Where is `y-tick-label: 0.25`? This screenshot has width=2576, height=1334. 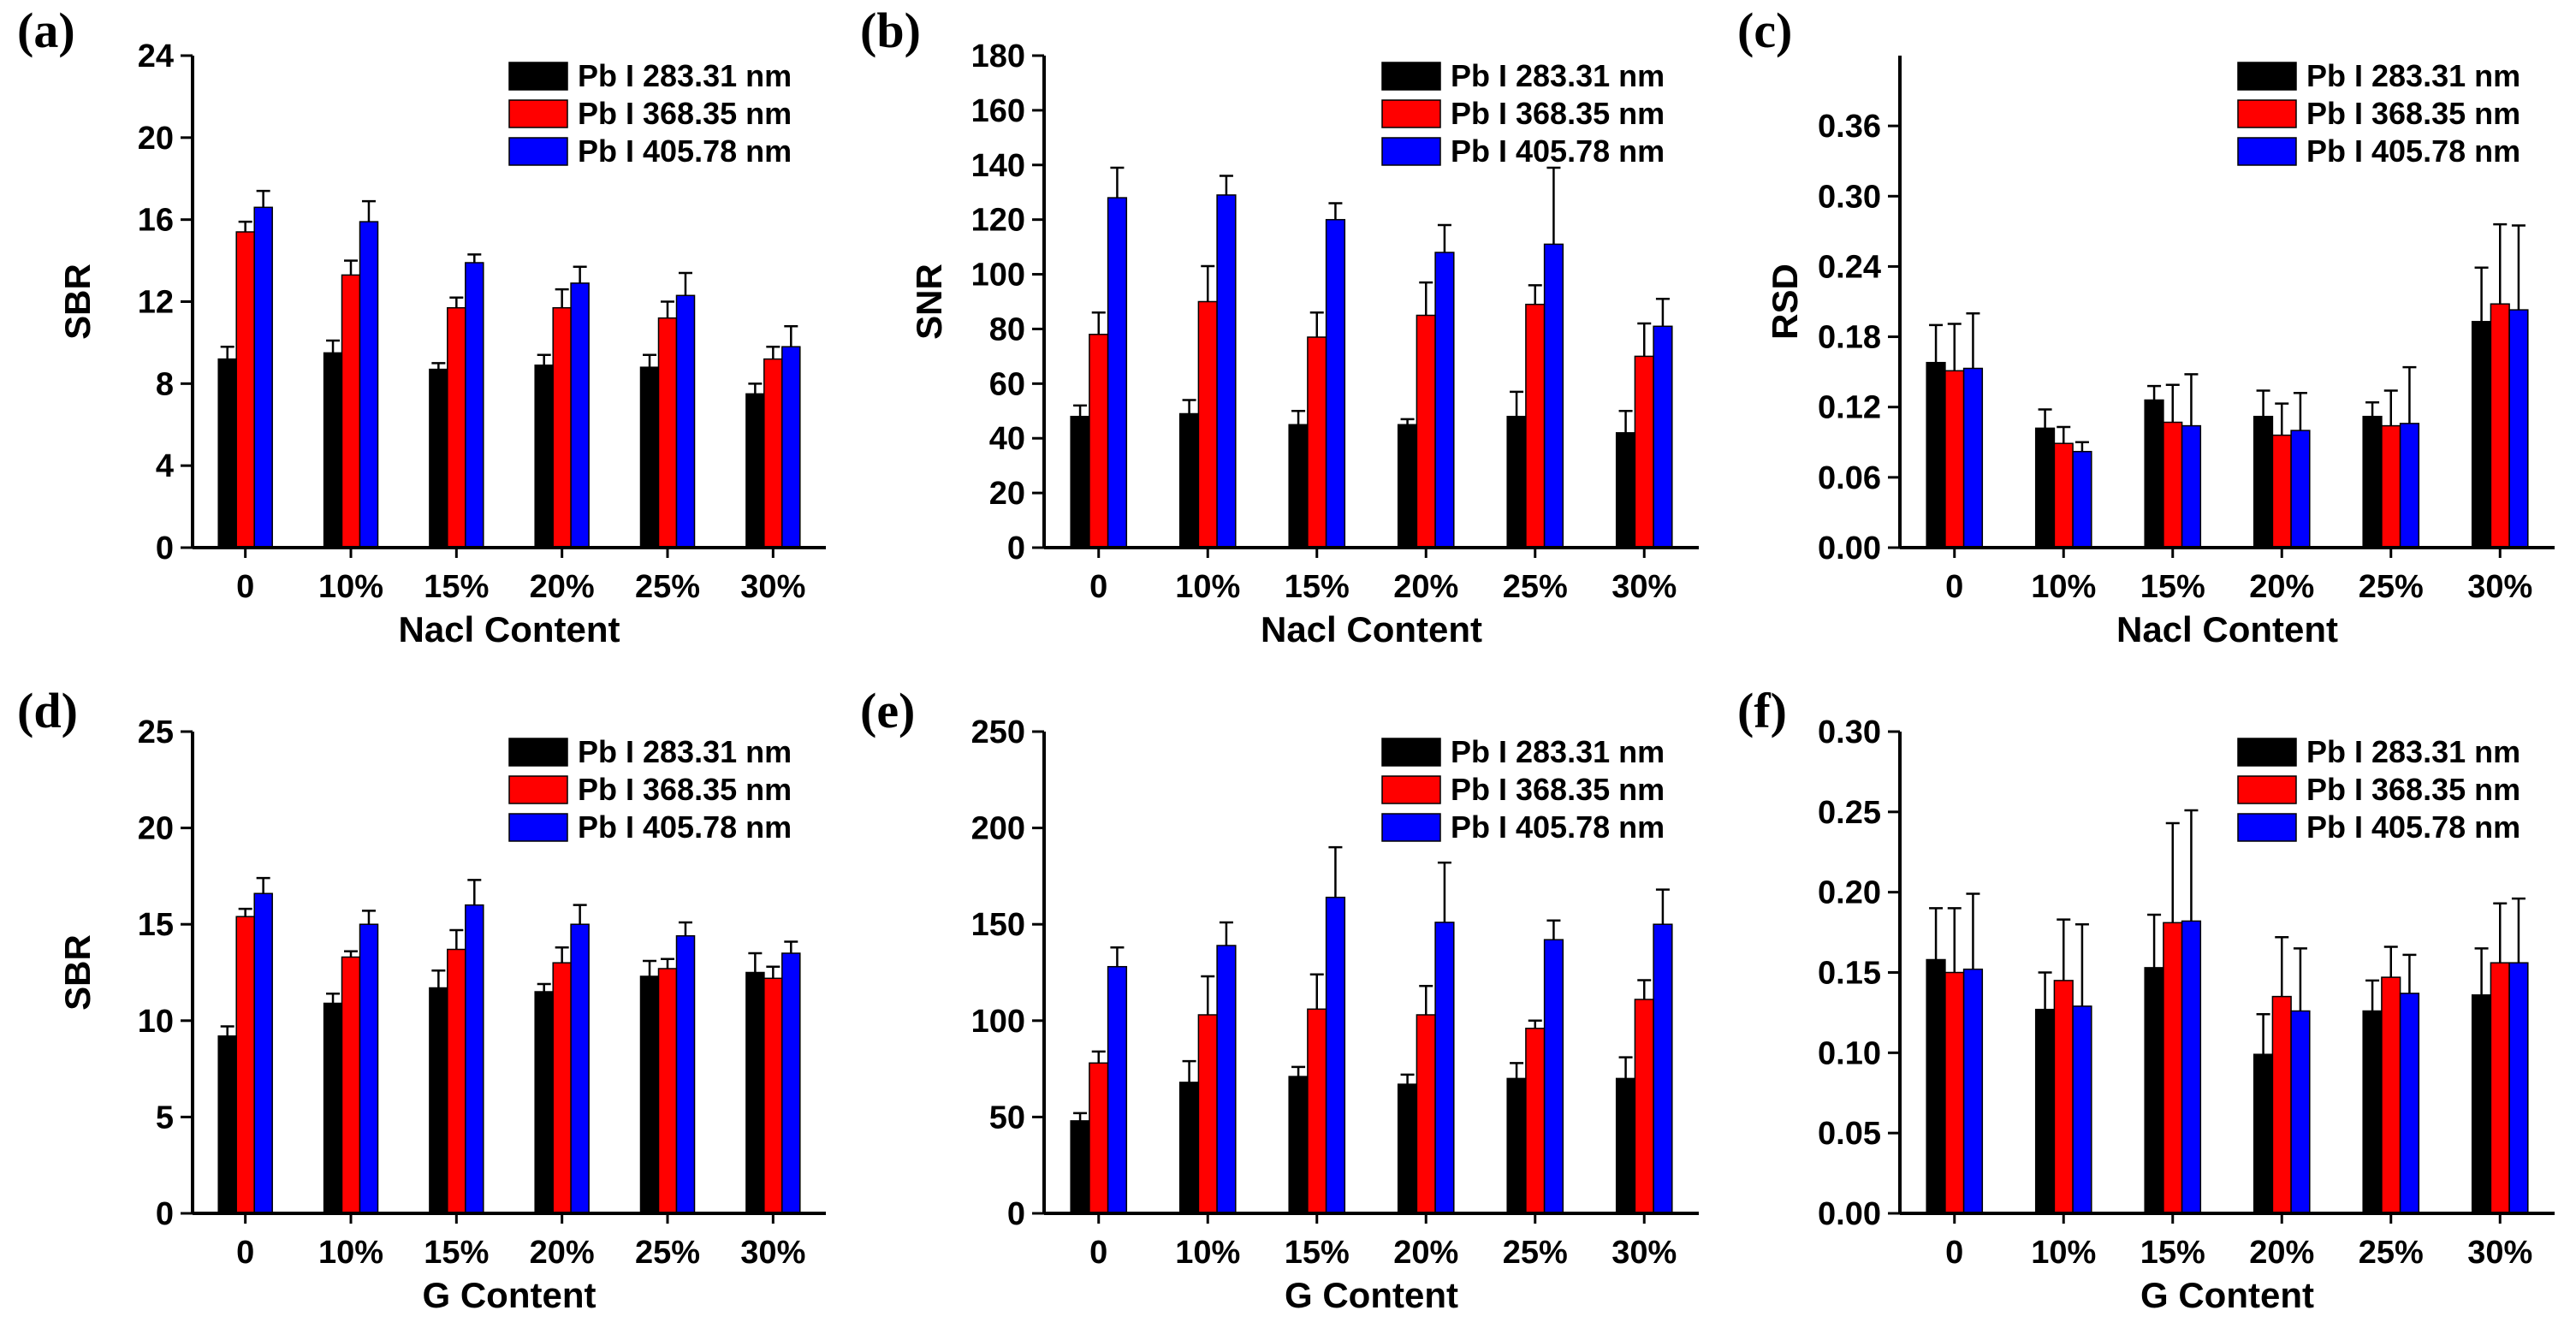 y-tick-label: 0.25 is located at coordinates (1849, 813).